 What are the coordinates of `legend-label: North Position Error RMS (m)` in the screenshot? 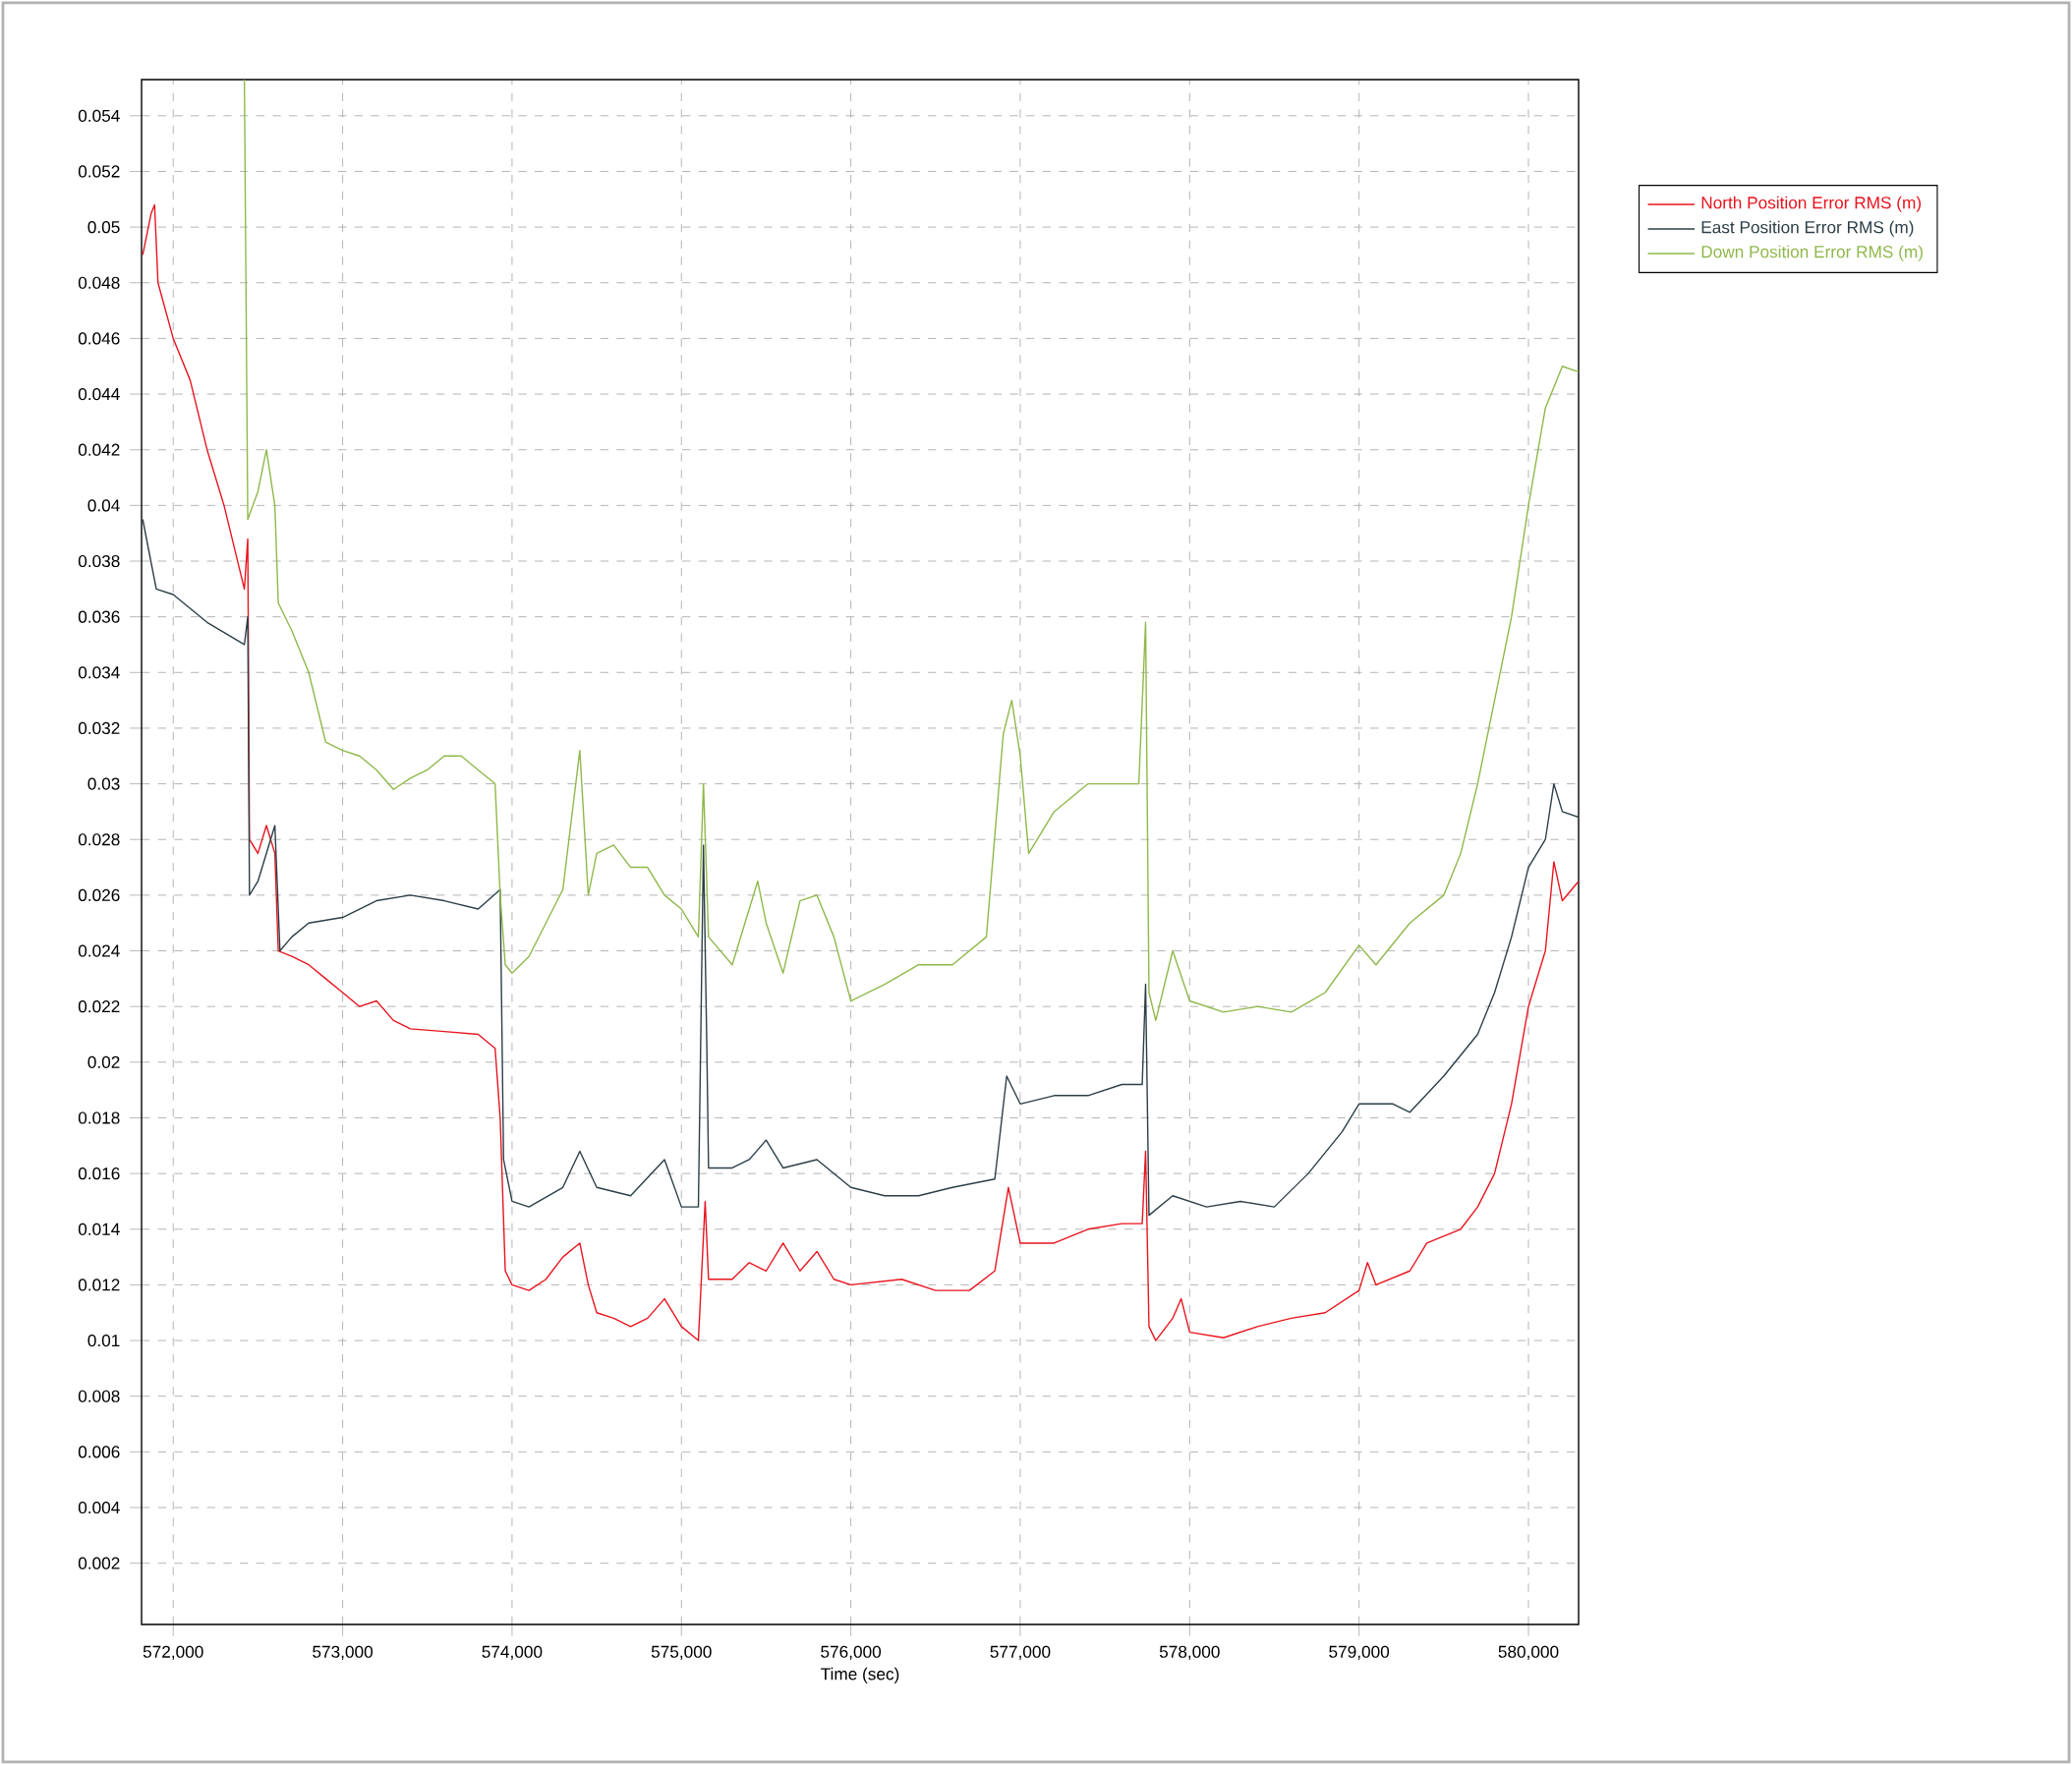 It's located at (1812, 204).